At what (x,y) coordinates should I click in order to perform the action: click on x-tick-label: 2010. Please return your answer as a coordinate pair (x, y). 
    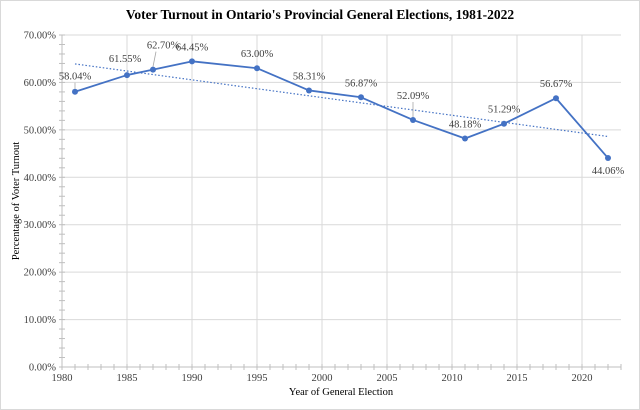
    Looking at the image, I should click on (452, 378).